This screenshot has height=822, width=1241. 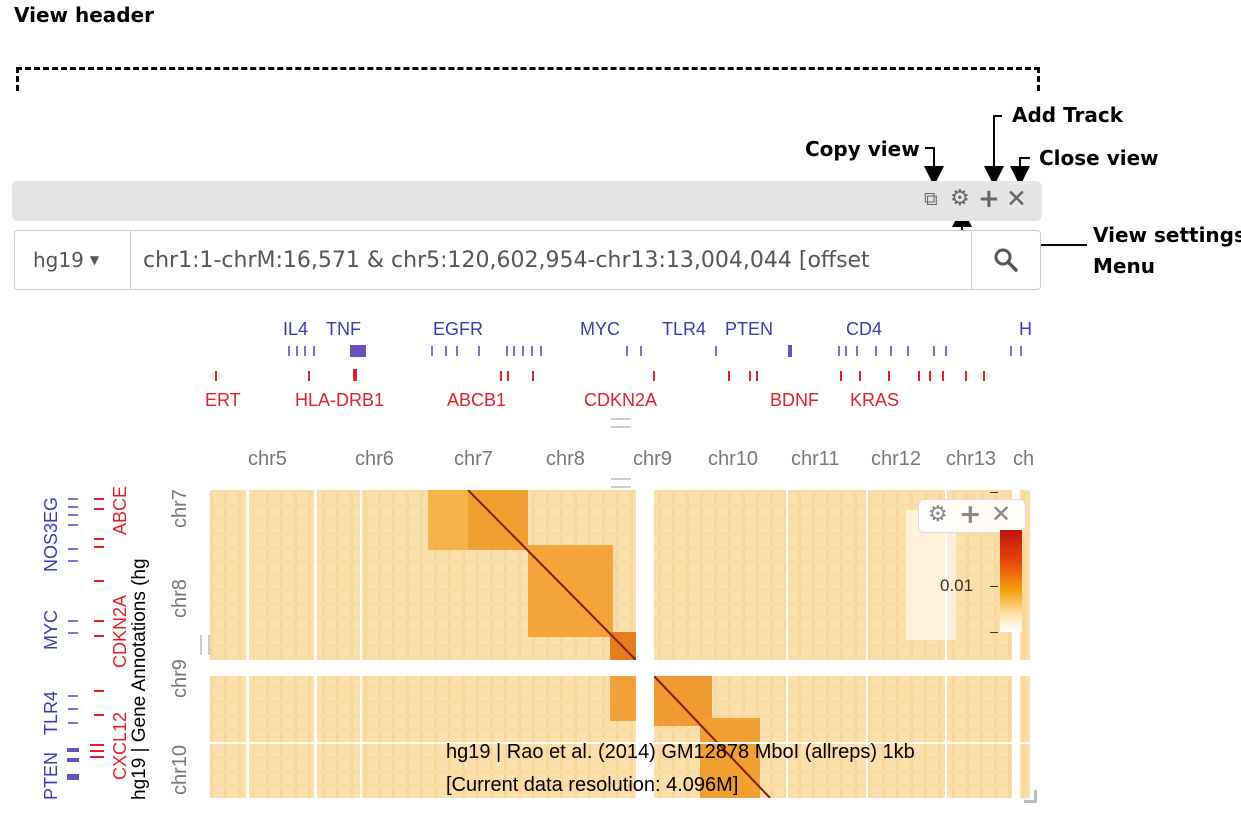 I want to click on gene-label: KRAS, so click(x=875, y=400).